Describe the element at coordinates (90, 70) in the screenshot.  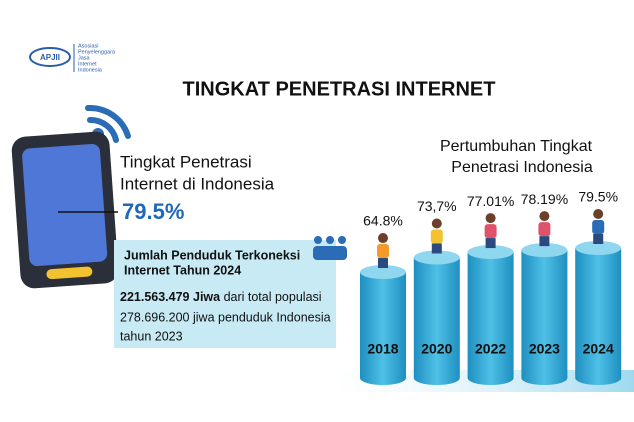
I see `logo-line: Indonesia` at that location.